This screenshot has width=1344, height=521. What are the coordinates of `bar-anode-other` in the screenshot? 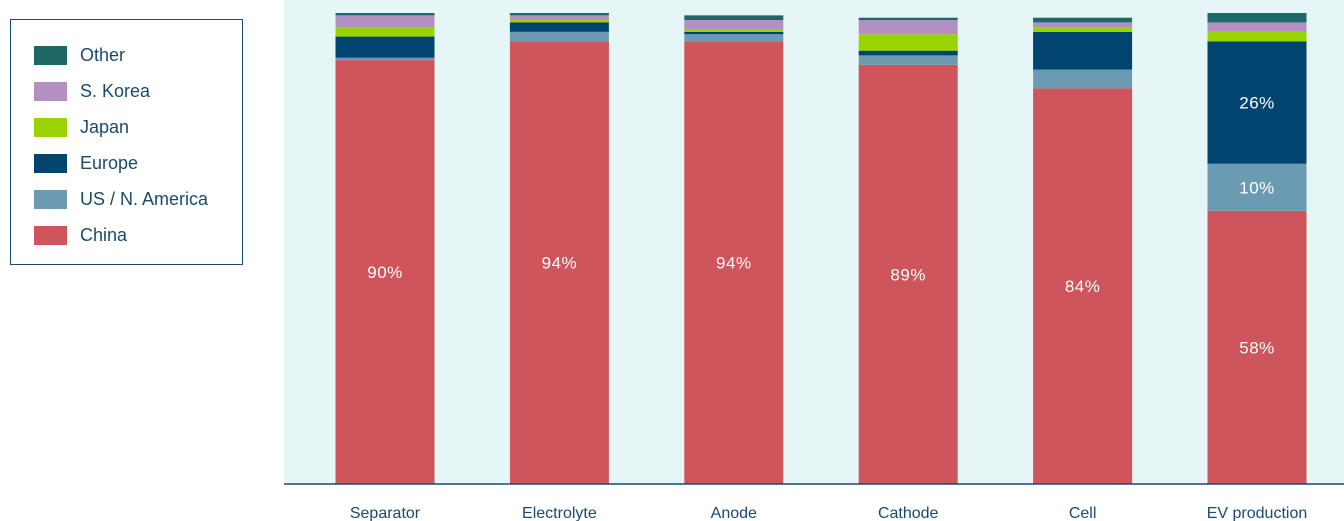 It's located at (734, 18).